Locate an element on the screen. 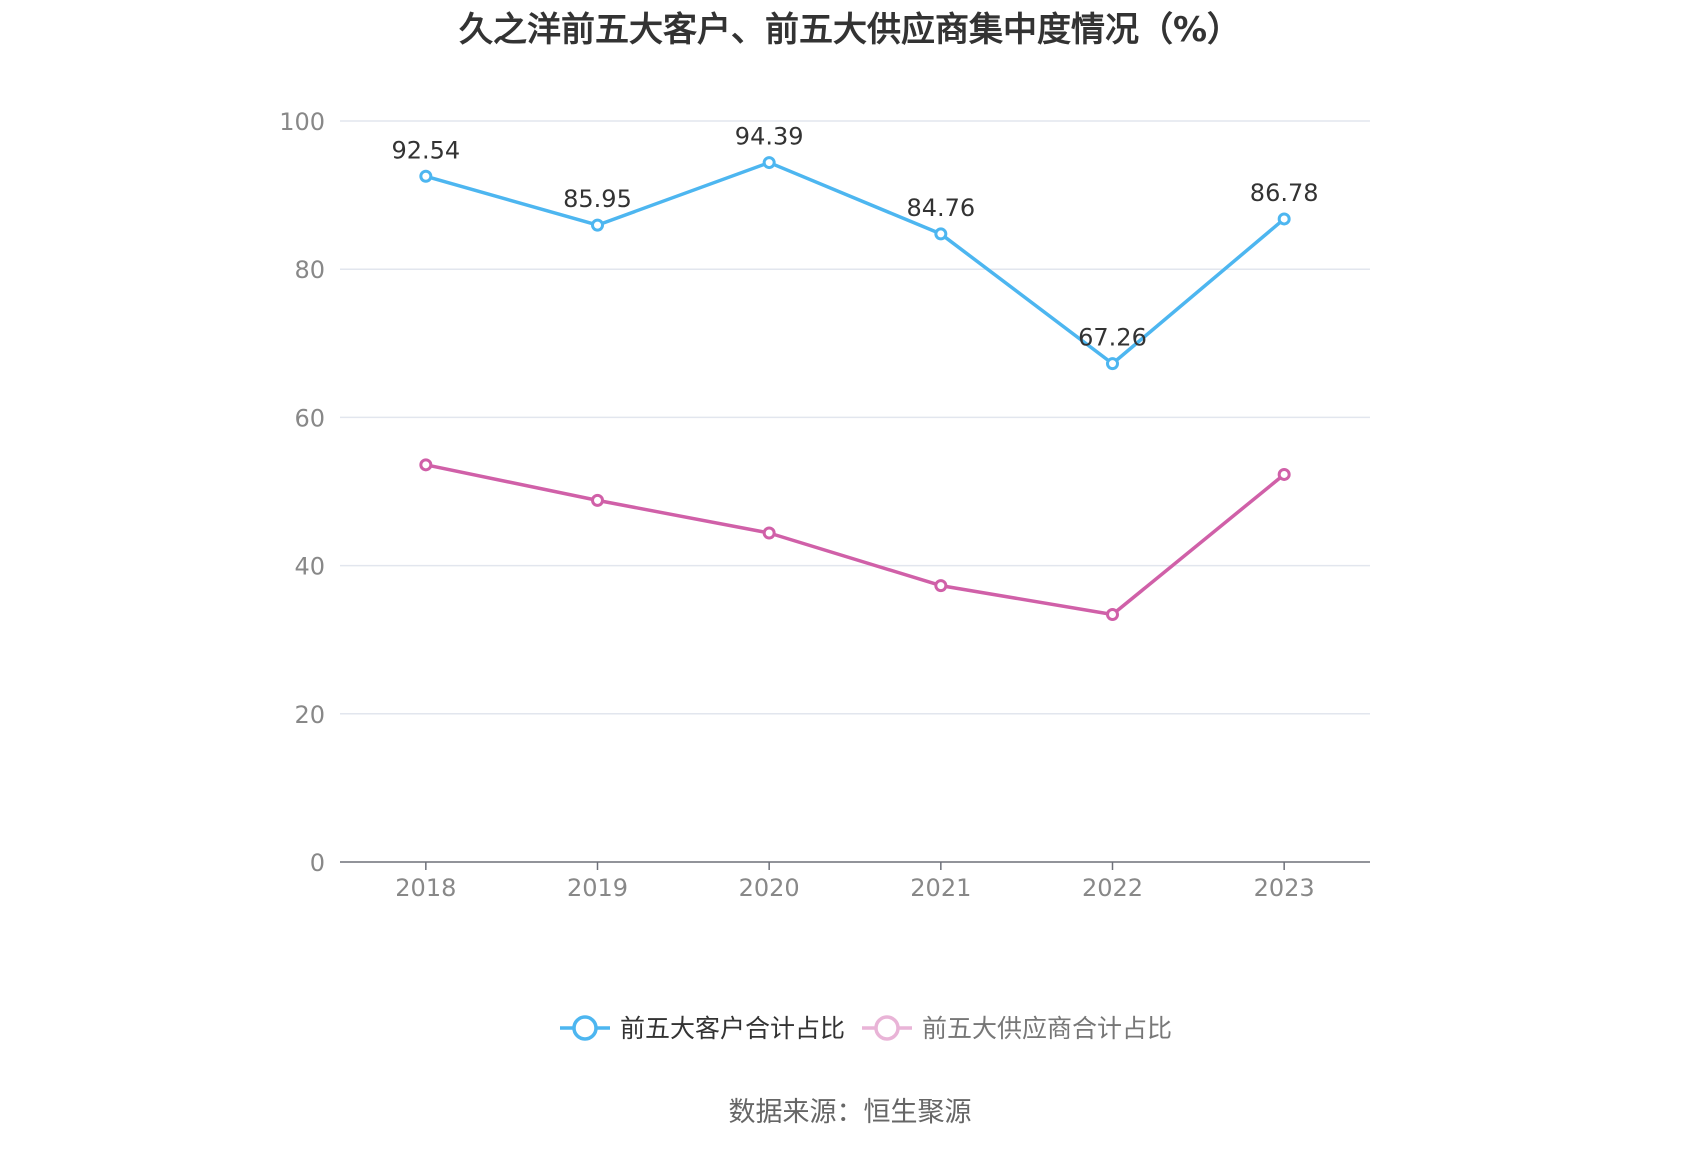 This screenshot has width=1700, height=1150. data-label: 94.39 is located at coordinates (769, 137).